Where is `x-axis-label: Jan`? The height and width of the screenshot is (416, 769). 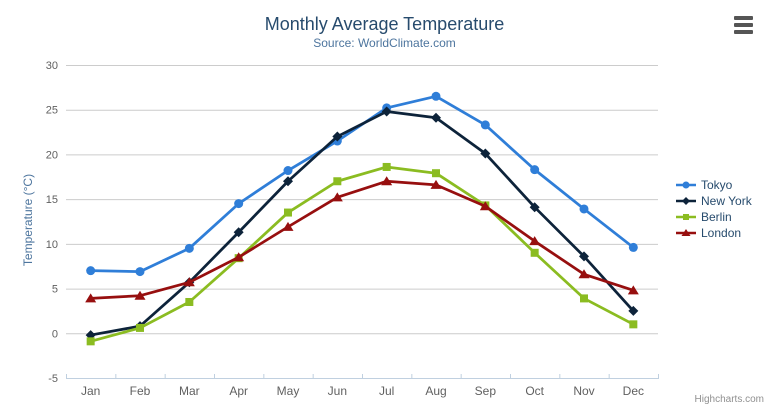 x-axis-label: Jan is located at coordinates (90, 391).